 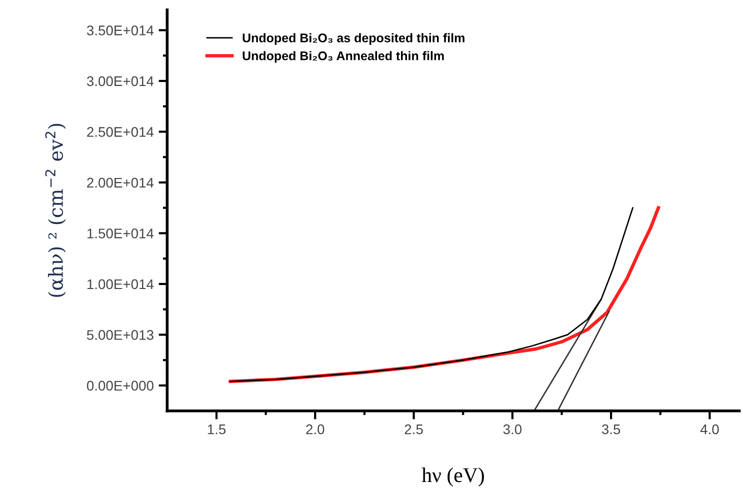 What do you see at coordinates (512, 429) in the screenshot?
I see `x-tick-label: 3.0` at bounding box center [512, 429].